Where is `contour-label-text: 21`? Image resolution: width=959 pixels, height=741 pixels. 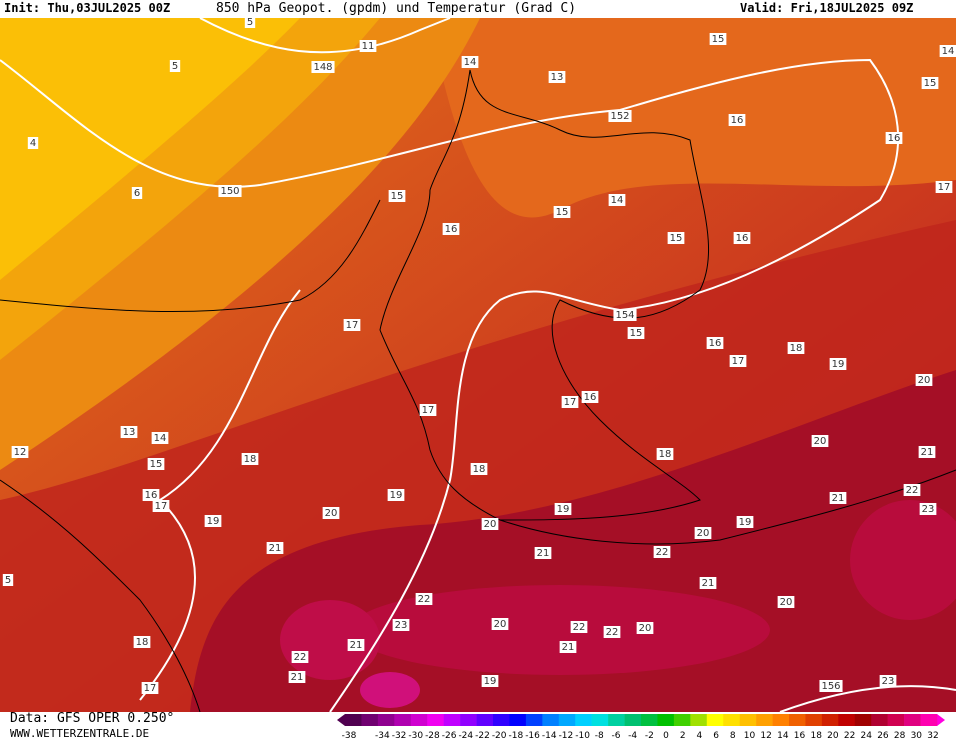
contour-label-text: 21 is located at coordinates (838, 498).